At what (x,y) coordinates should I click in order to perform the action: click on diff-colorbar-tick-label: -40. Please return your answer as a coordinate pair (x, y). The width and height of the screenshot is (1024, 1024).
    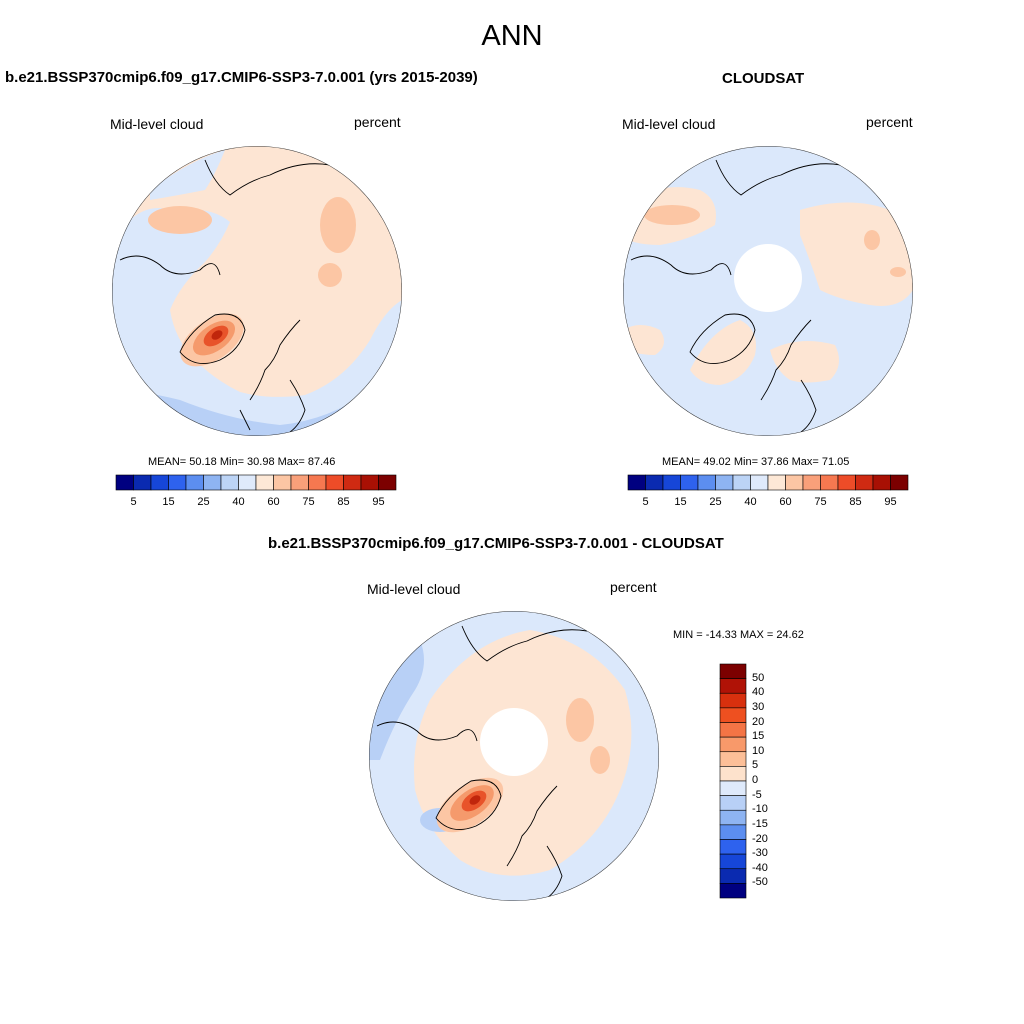
    Looking at the image, I should click on (760, 867).